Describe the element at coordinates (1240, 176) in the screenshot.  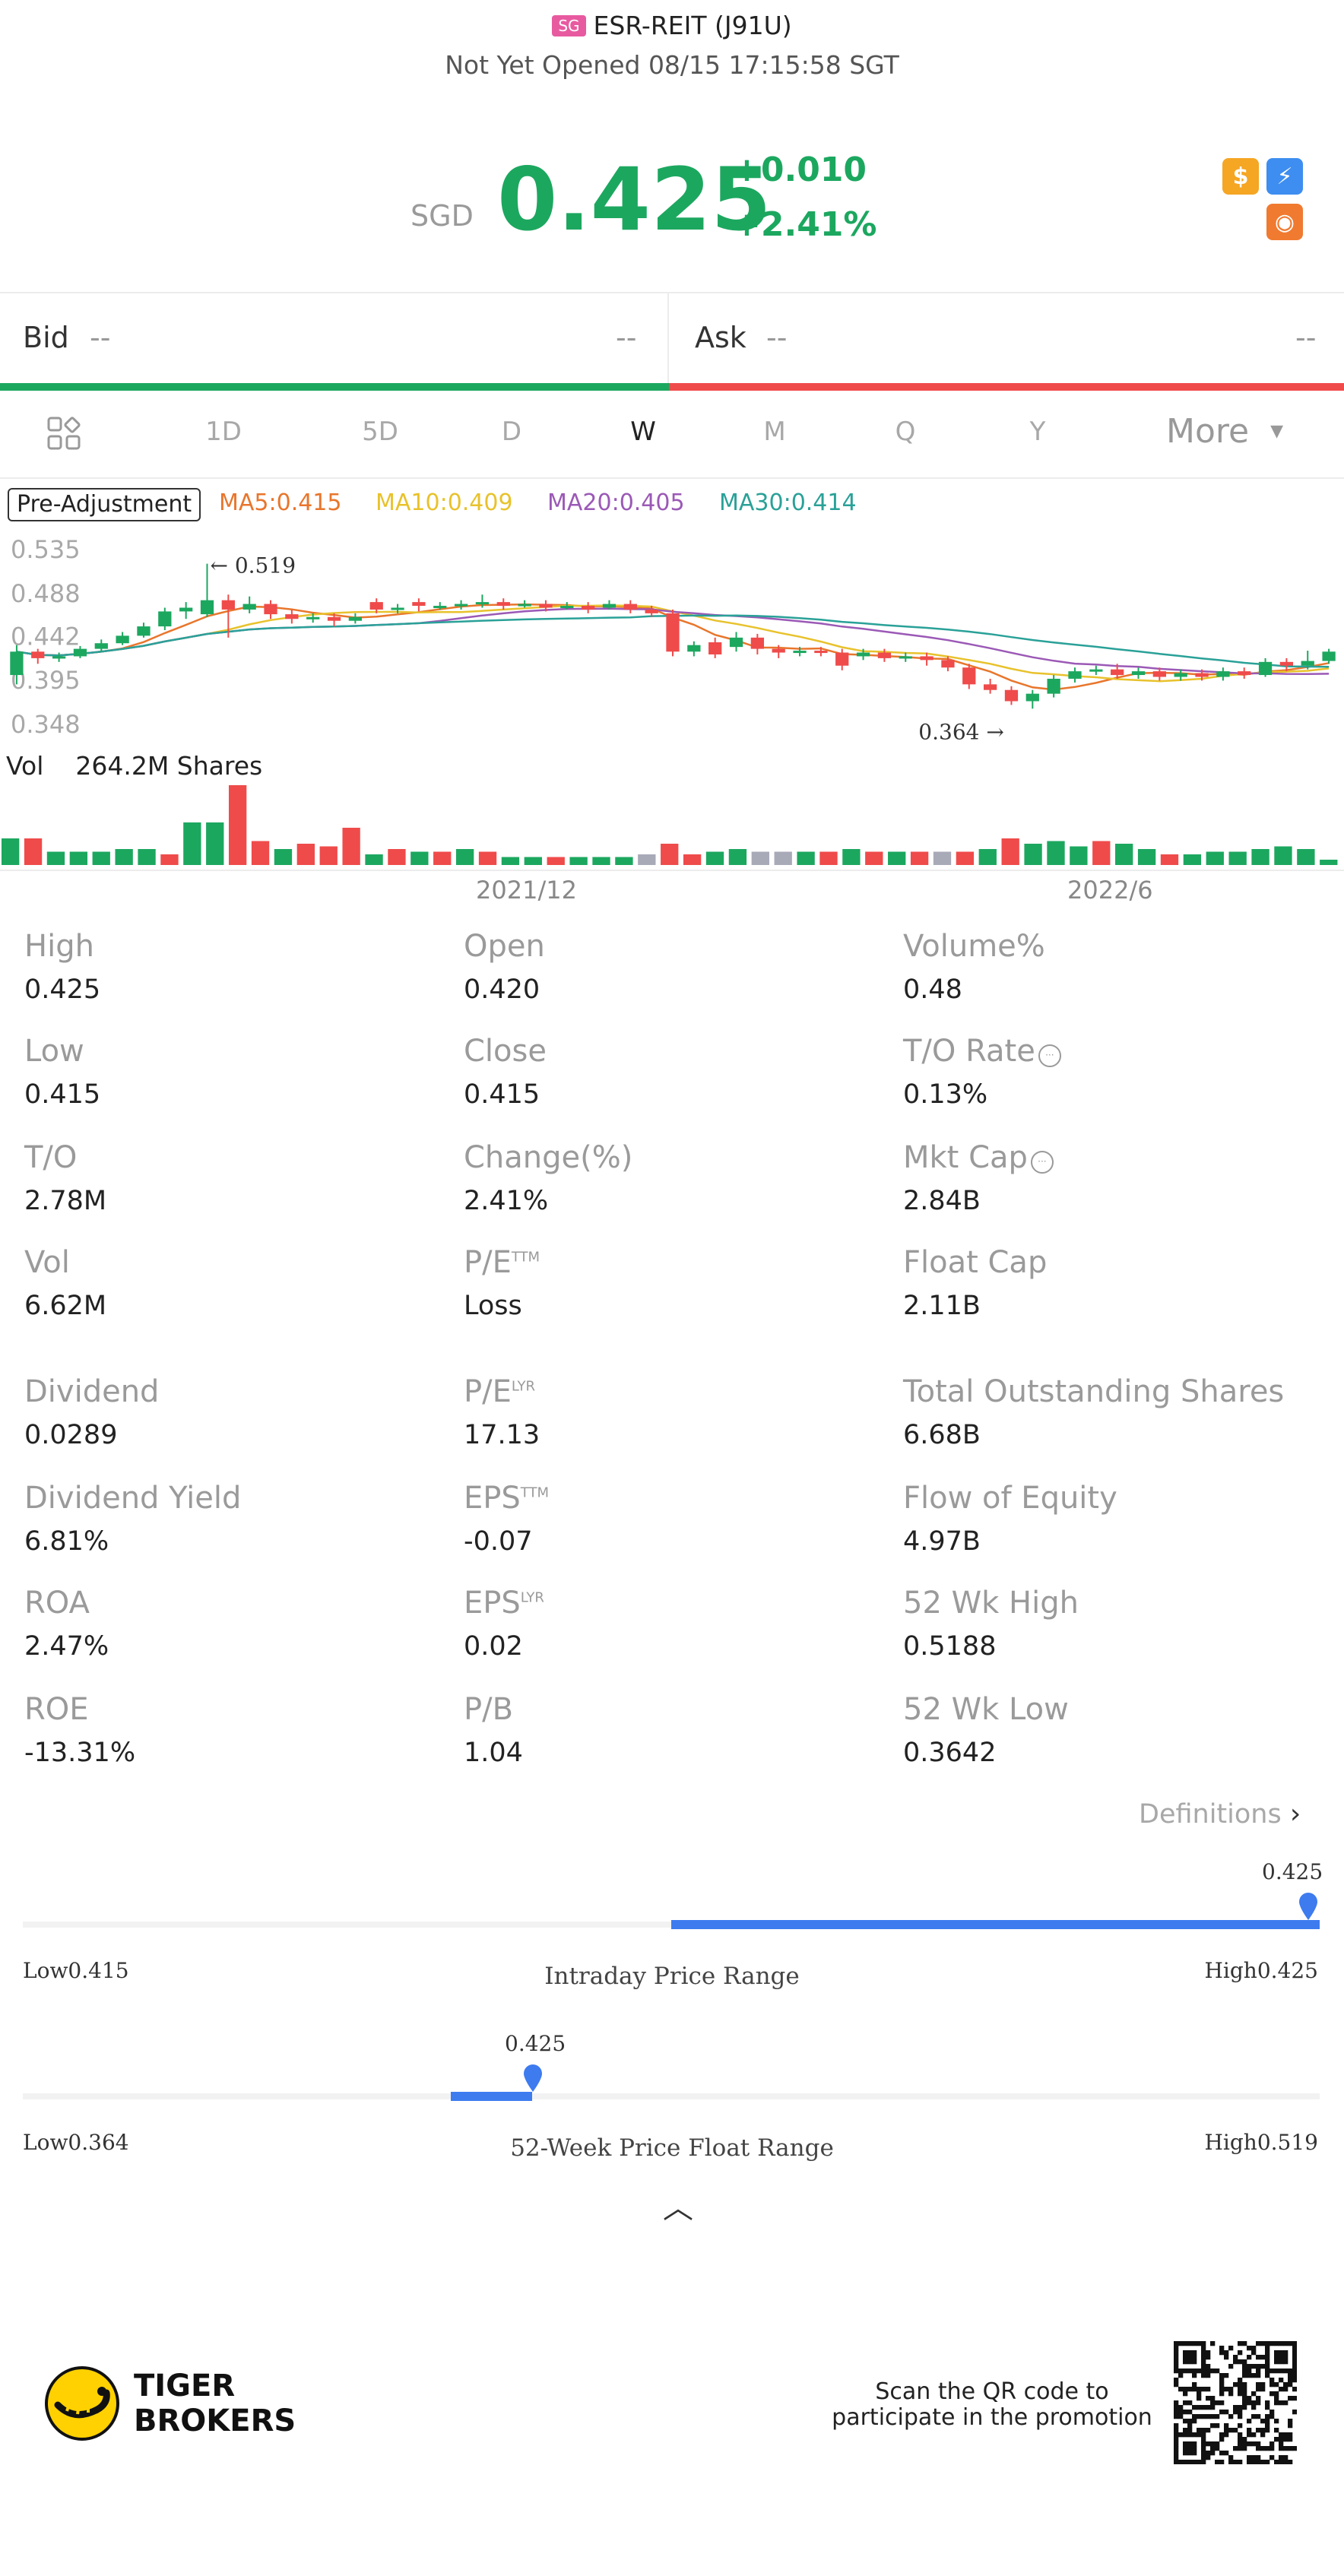
I see `dollar-icon: $` at that location.